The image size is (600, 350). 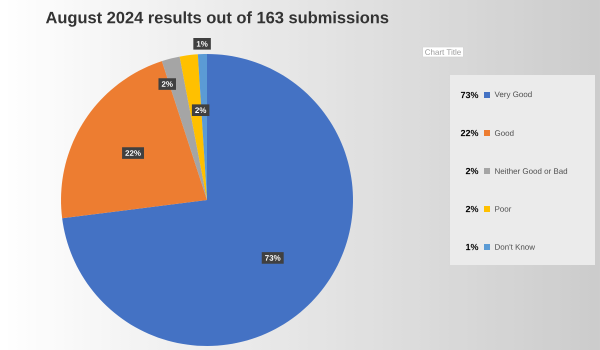 What do you see at coordinates (217, 19) in the screenshot?
I see `chart-title: August 2024 results out of 163 submissions` at bounding box center [217, 19].